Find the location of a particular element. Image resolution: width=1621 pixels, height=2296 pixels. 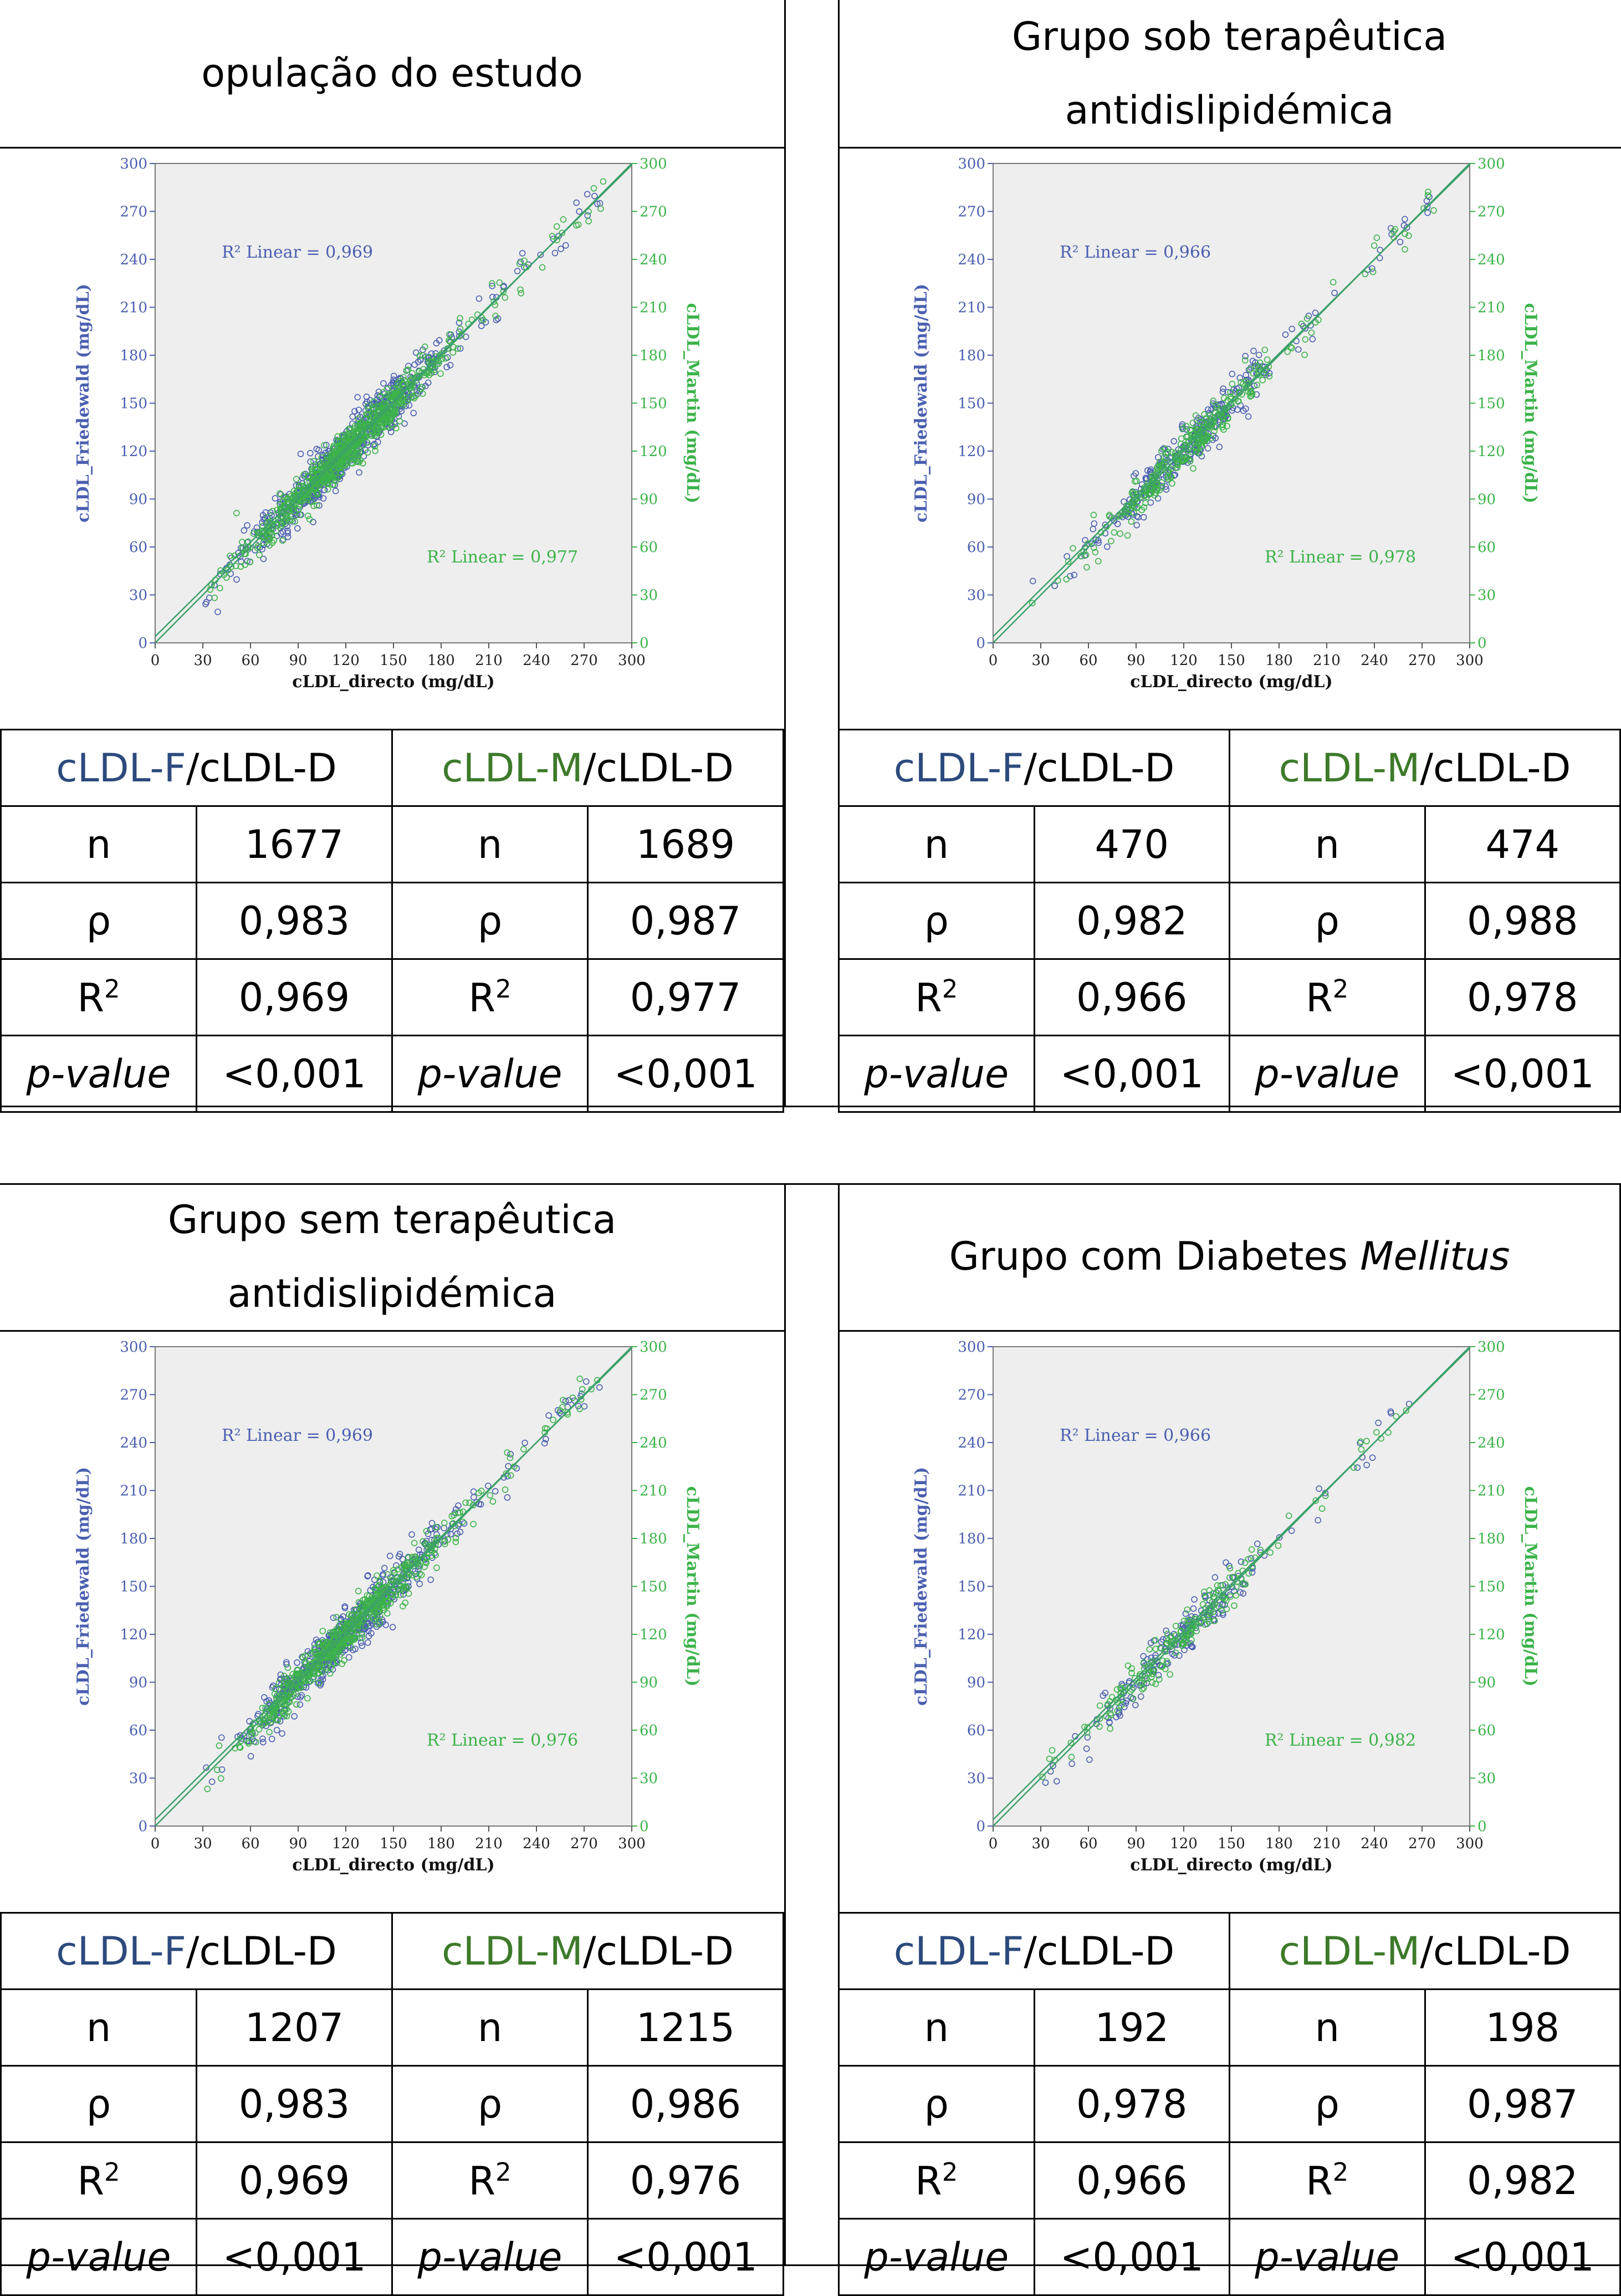

stat-value: 0,983 is located at coordinates (295, 2104).